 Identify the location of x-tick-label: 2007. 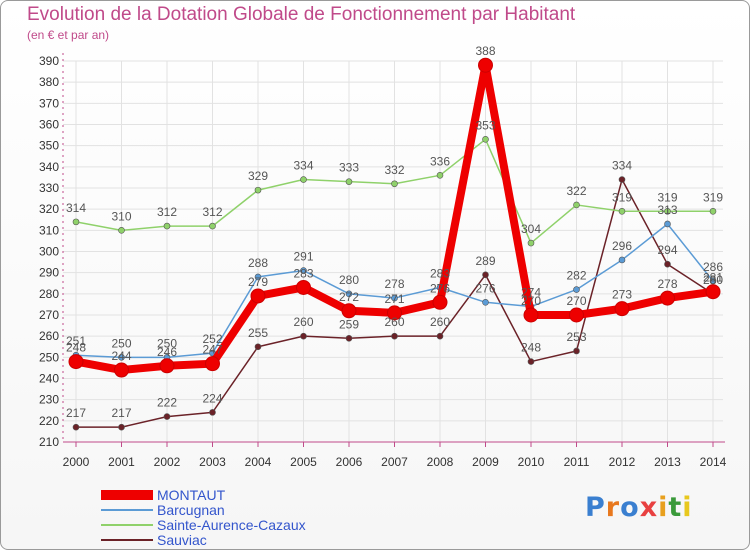
(394, 462).